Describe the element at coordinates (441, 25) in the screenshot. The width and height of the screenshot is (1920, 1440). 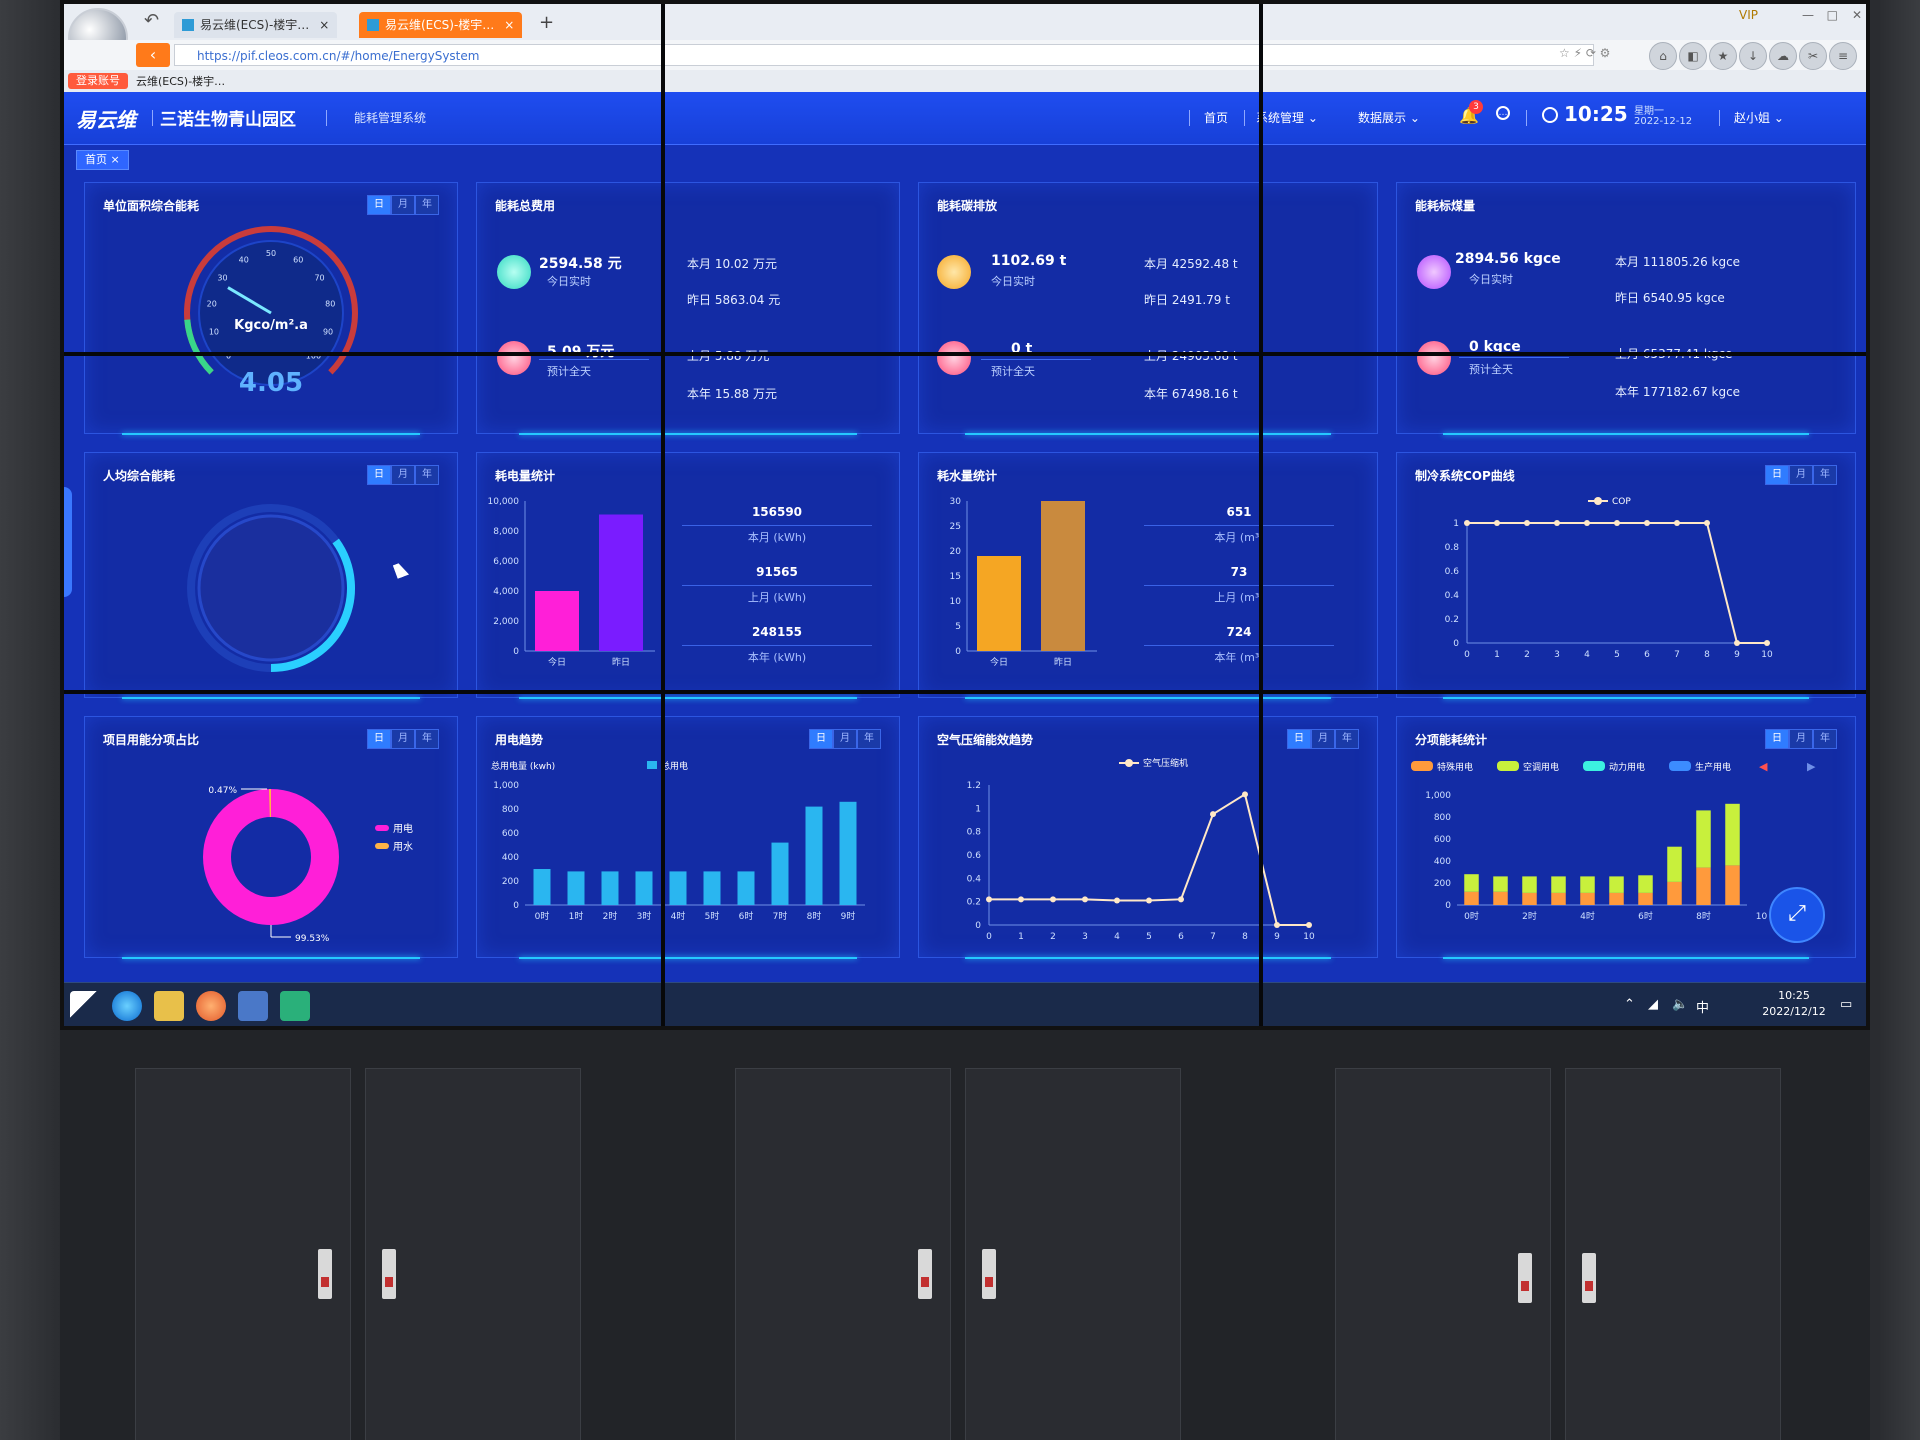
I see `browser-tab-2: 易云维(ECS)-楼宇… ×` at that location.